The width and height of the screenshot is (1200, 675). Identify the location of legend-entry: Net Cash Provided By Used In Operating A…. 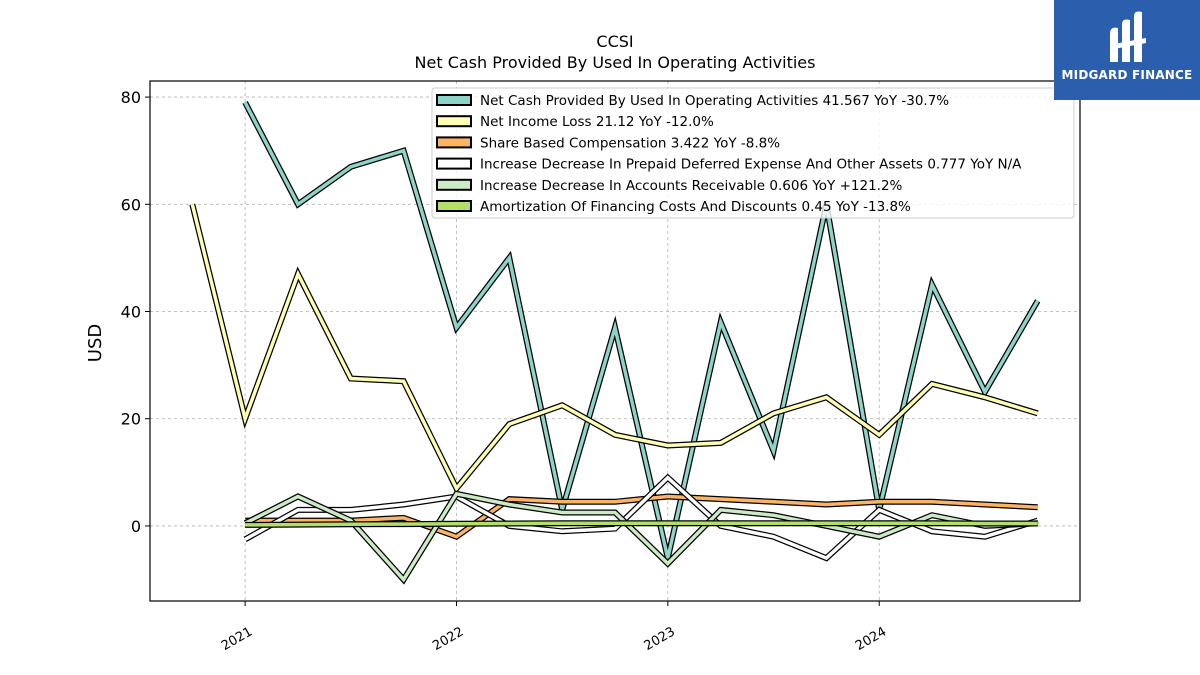
(714, 101).